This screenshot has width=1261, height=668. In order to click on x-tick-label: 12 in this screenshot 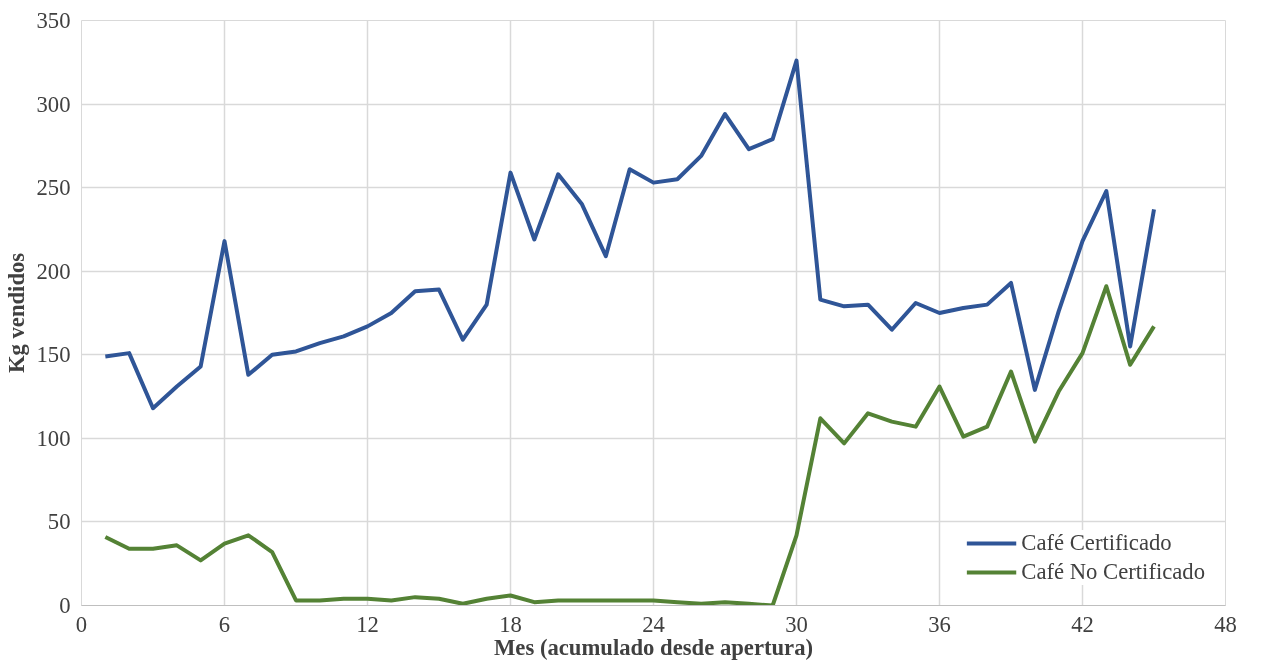, I will do `click(367, 624)`.